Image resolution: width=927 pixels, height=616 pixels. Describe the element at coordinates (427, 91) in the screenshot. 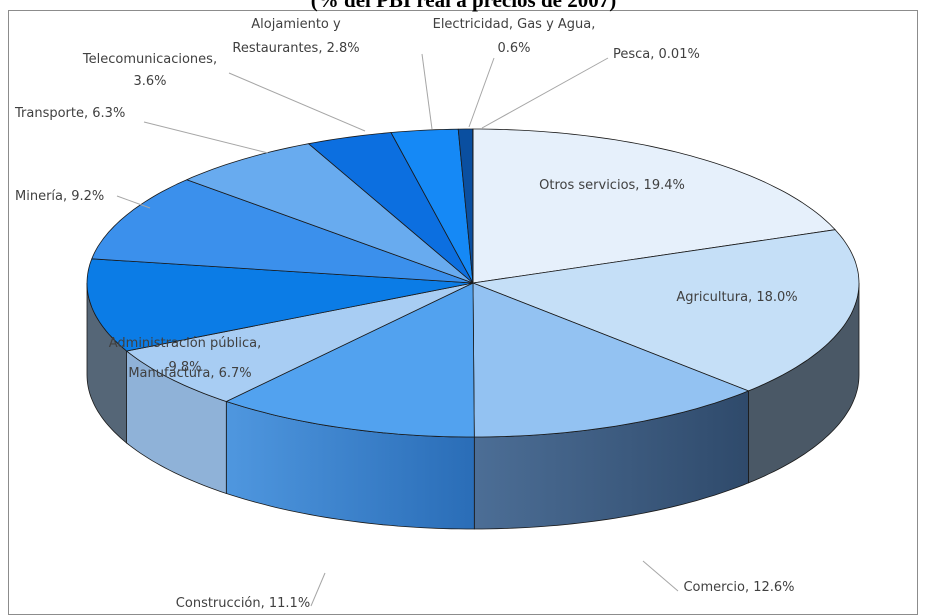

I see `leader-line-alojamiento-y-restaurantes` at that location.